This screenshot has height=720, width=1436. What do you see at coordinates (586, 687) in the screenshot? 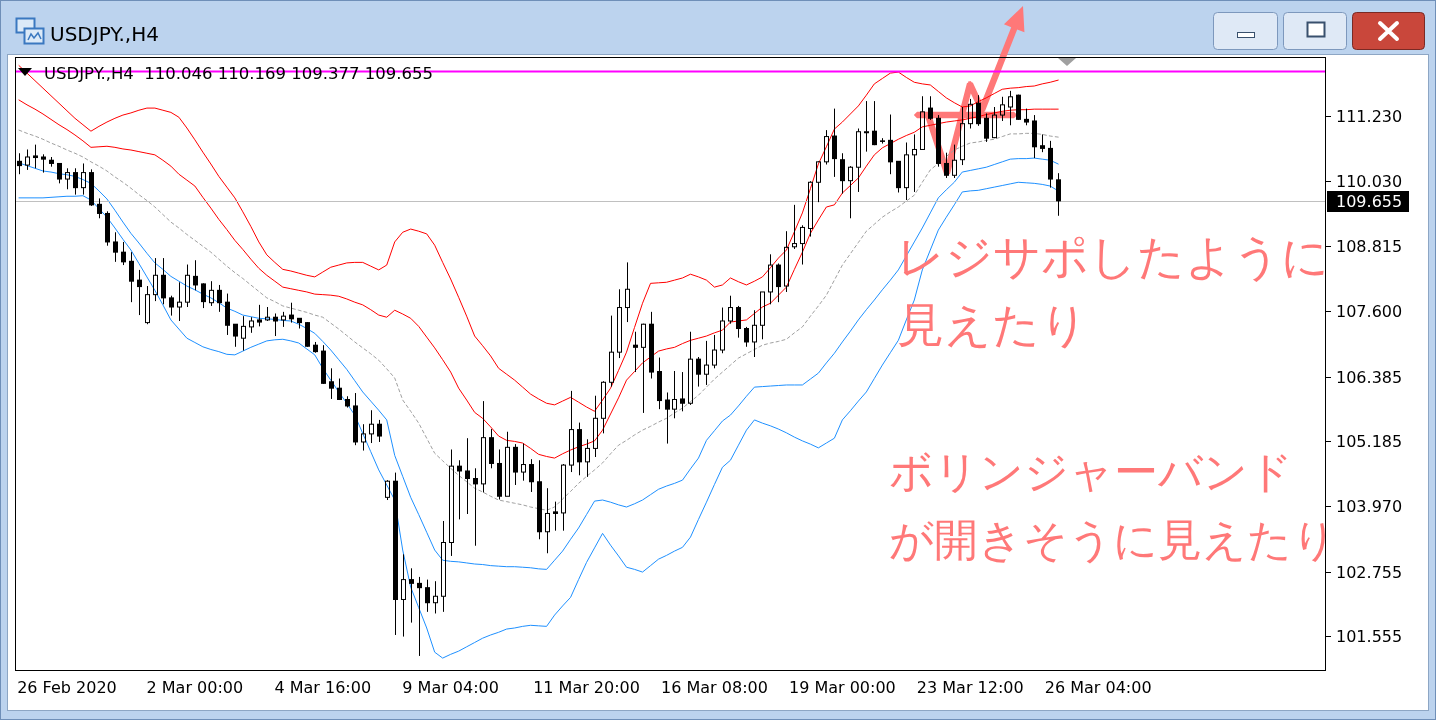
I see `x-tick-label: 11 Mar 20:00` at bounding box center [586, 687].